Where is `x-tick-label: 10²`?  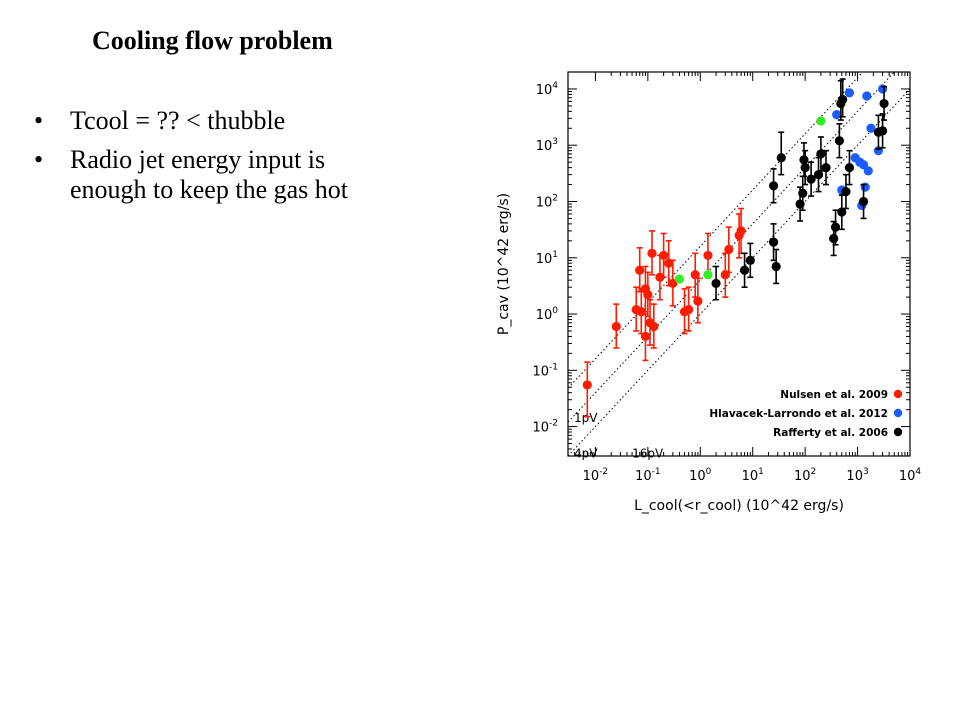
x-tick-label: 10² is located at coordinates (805, 475).